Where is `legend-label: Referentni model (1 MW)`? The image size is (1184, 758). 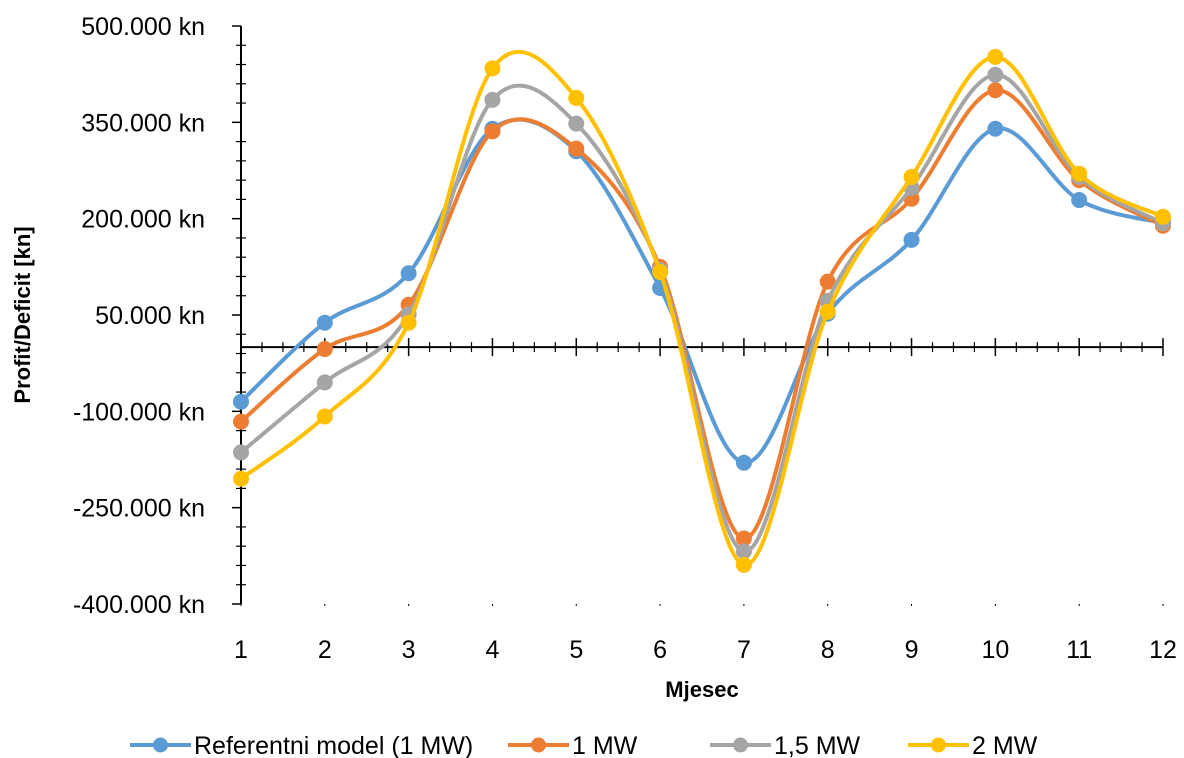
legend-label: Referentni model (1 MW) is located at coordinates (333, 745).